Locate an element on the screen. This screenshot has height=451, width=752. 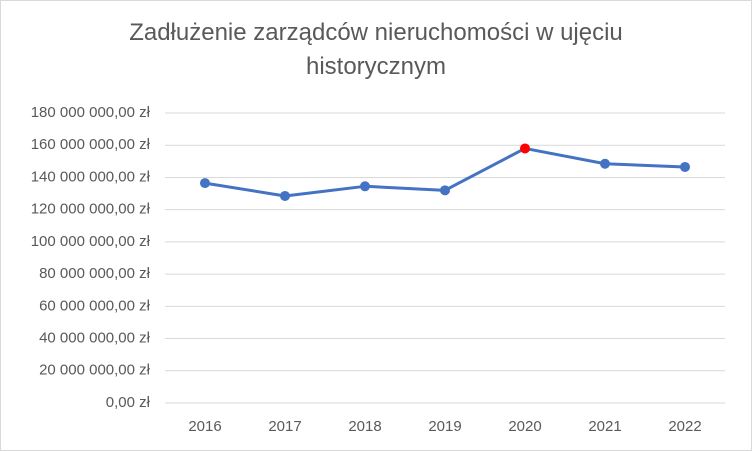
y-tick-label: 60 000 000,00 zł is located at coordinates (95, 305).